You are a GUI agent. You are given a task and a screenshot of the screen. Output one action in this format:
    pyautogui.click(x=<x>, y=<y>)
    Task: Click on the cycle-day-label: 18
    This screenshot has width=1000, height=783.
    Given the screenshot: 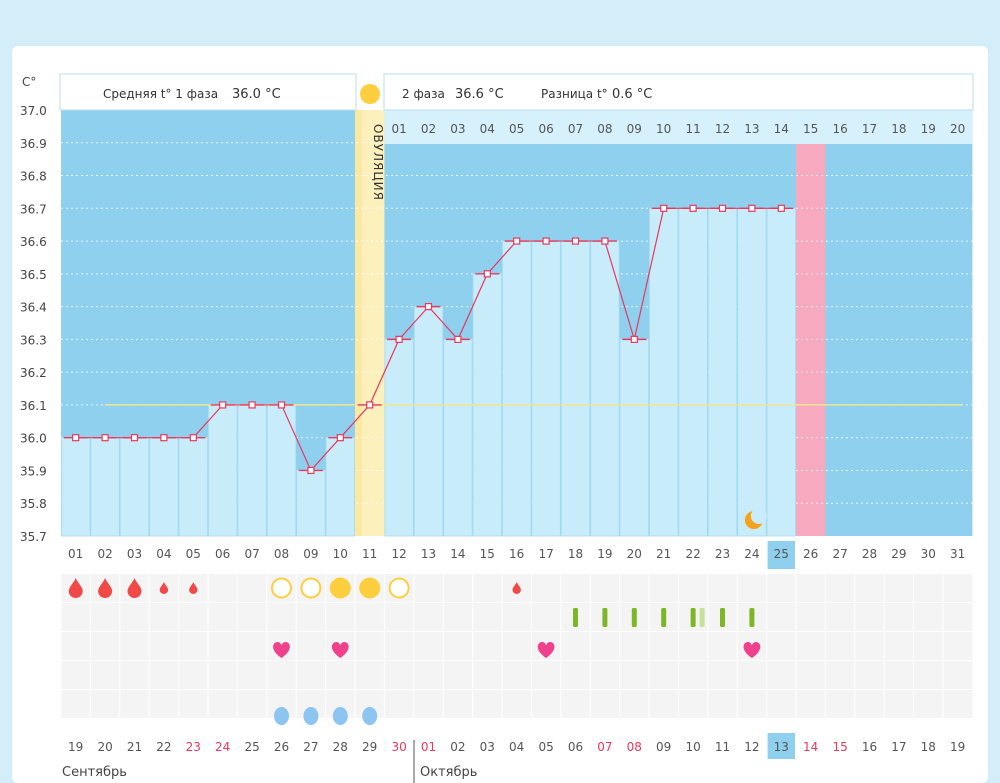 What is the action you would take?
    pyautogui.click(x=575, y=554)
    